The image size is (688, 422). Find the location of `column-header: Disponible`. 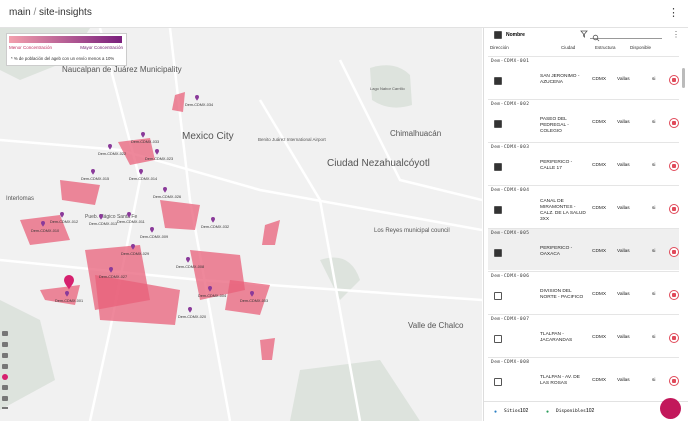

column-header: Disponible is located at coordinates (641, 47).